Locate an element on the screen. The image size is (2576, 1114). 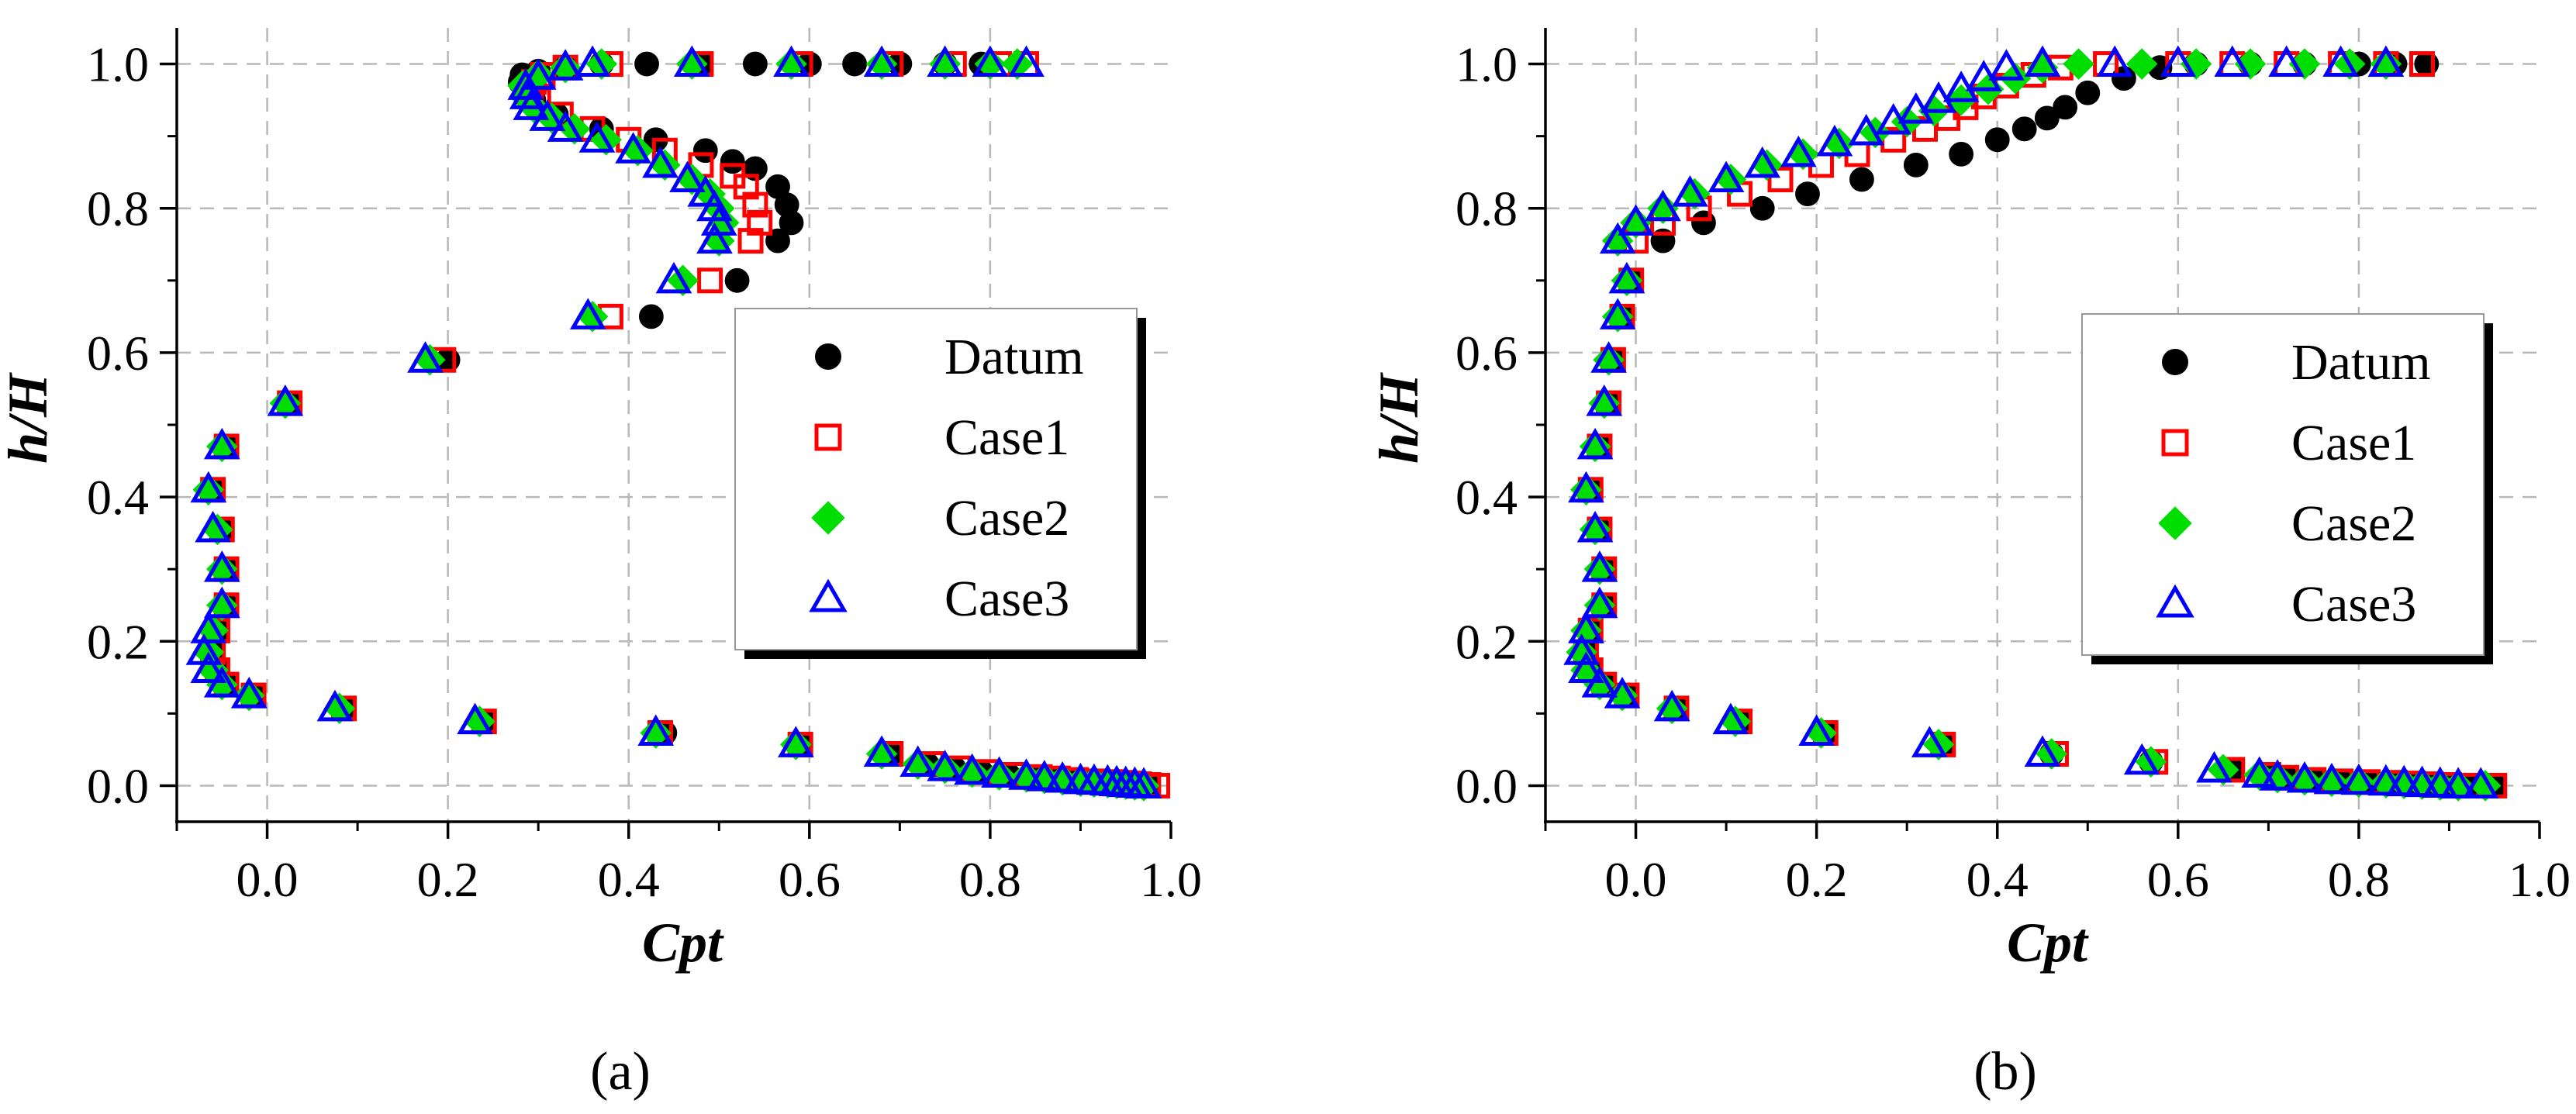
y-tick-label: 0.8 is located at coordinates (118, 209).